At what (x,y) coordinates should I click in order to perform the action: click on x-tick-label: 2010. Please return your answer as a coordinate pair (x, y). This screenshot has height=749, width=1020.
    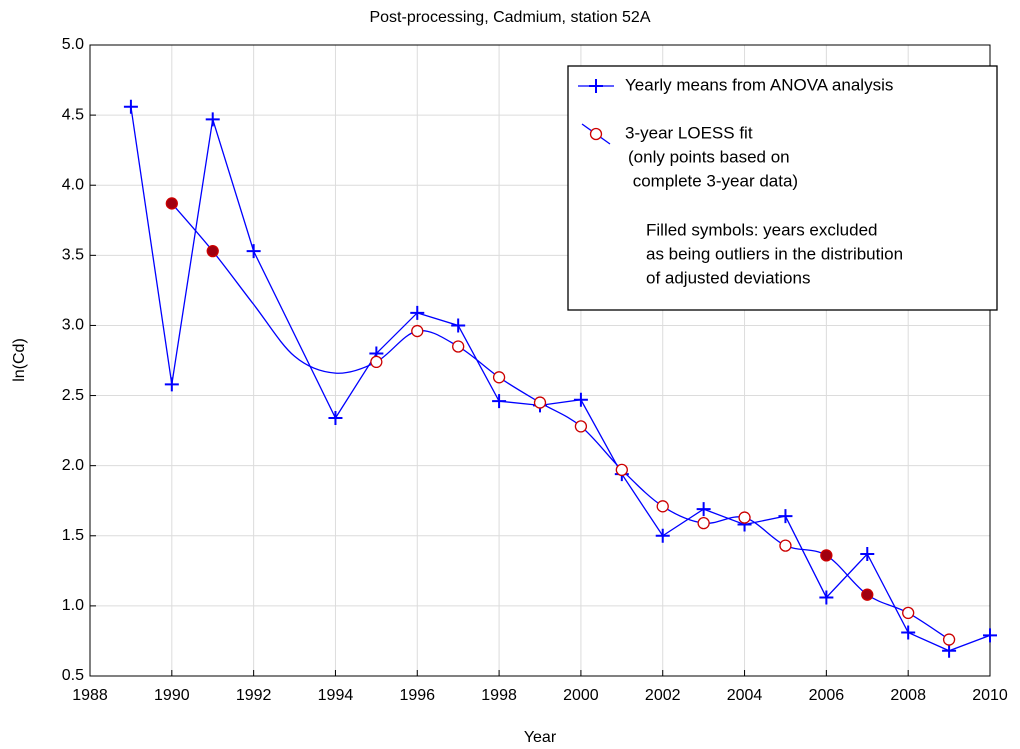
    Looking at the image, I should click on (990, 695).